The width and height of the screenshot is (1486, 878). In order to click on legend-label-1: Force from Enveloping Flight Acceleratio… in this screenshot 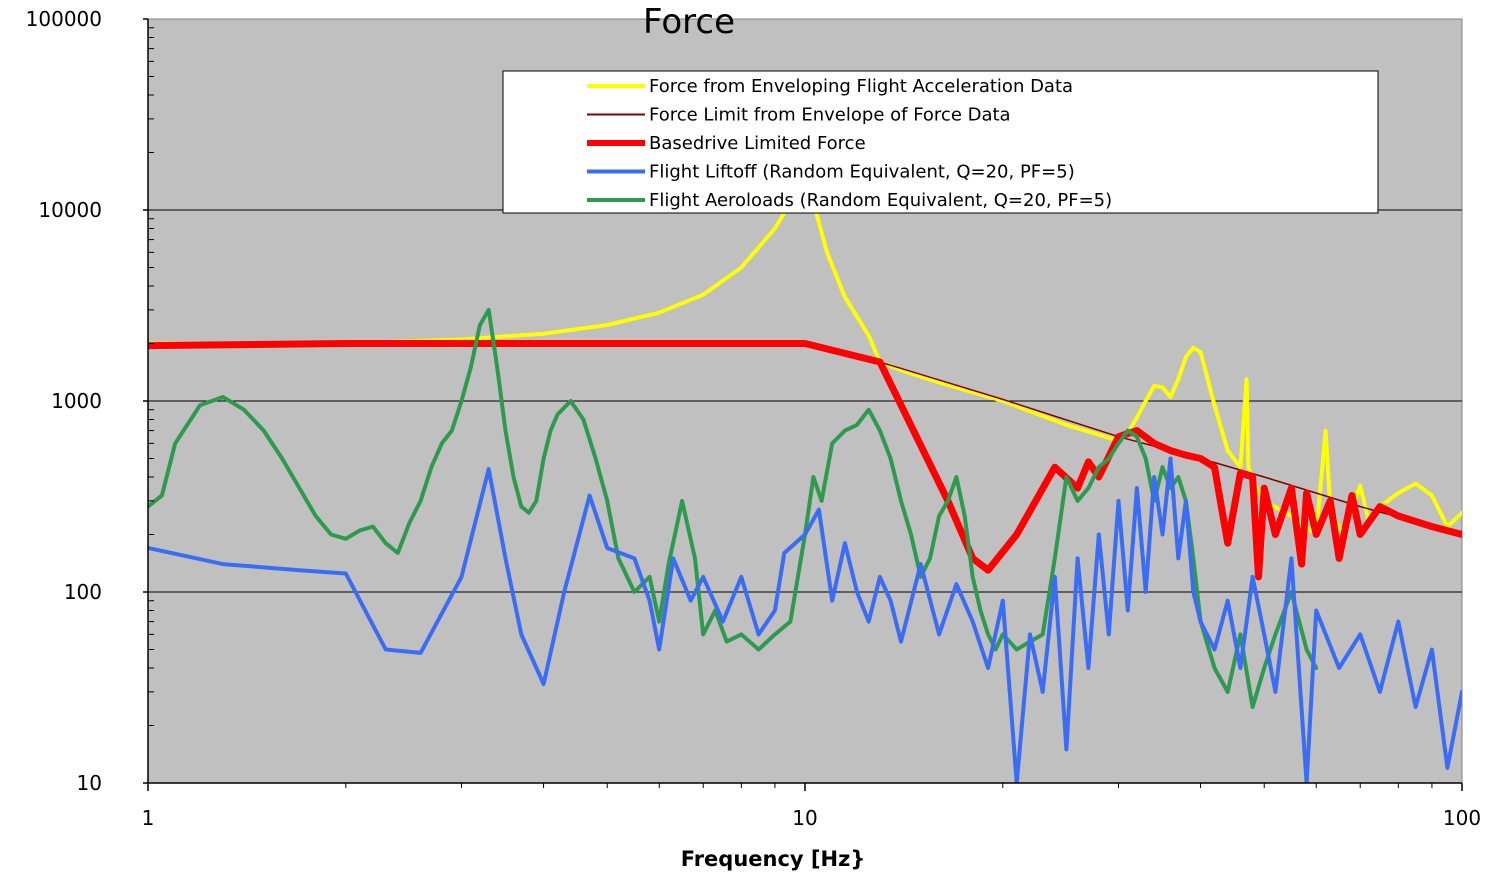, I will do `click(861, 86)`.